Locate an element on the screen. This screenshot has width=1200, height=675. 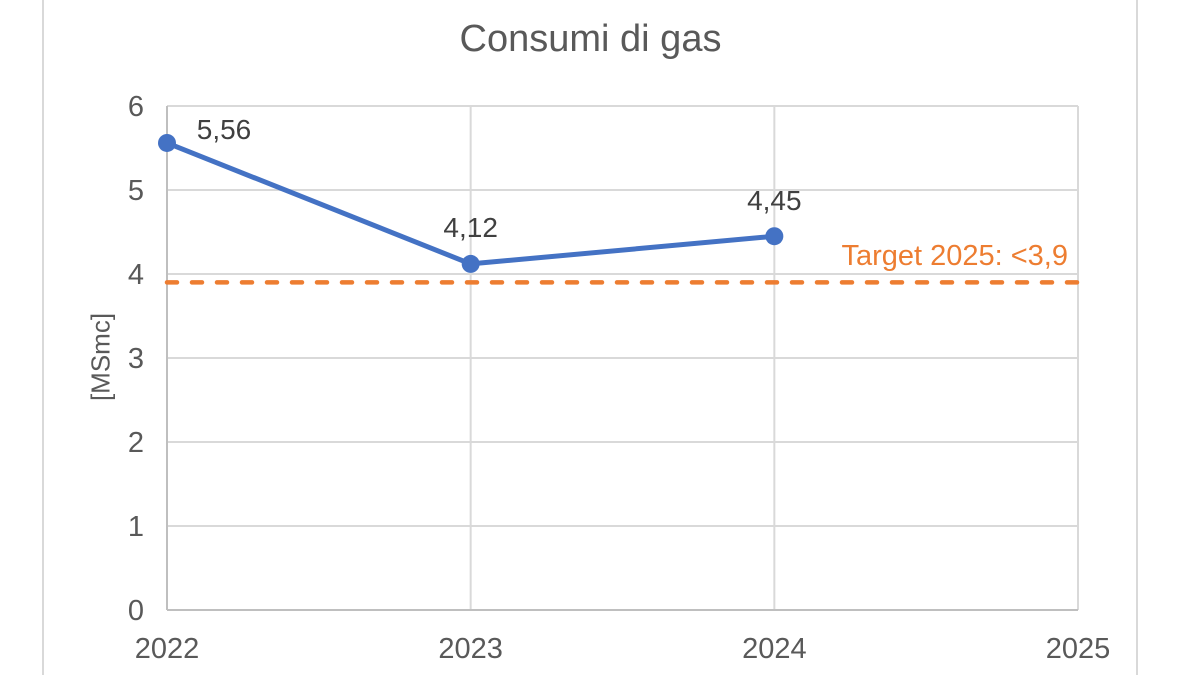
x-tick-label: 2024 is located at coordinates (774, 649).